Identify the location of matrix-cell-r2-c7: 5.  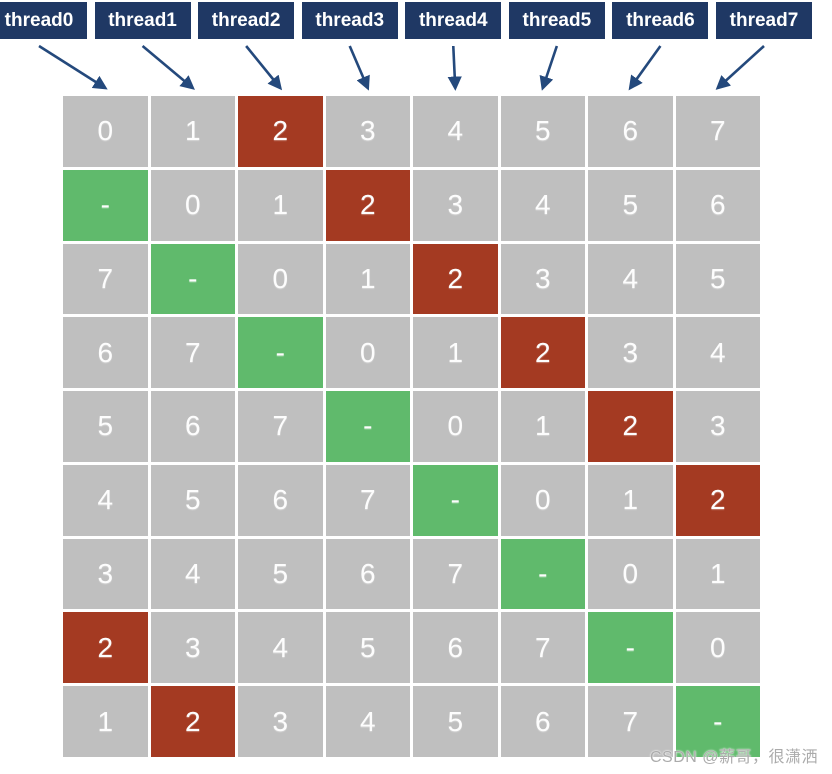
(717, 279).